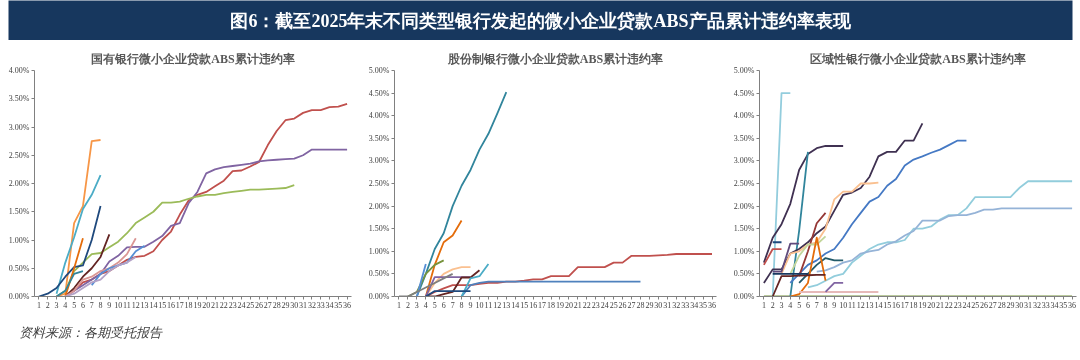 Image resolution: width=1080 pixels, height=360 pixels. What do you see at coordinates (91, 332) in the screenshot?
I see `text: 资料来源：各期受托报告` at bounding box center [91, 332].